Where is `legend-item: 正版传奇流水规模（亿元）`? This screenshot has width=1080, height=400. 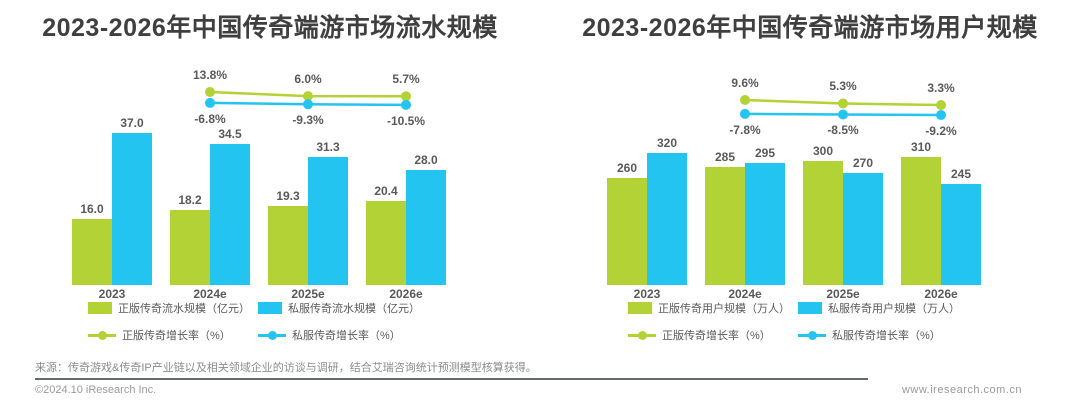 legend-item: 正版传奇流水规模（亿元） is located at coordinates (173, 308).